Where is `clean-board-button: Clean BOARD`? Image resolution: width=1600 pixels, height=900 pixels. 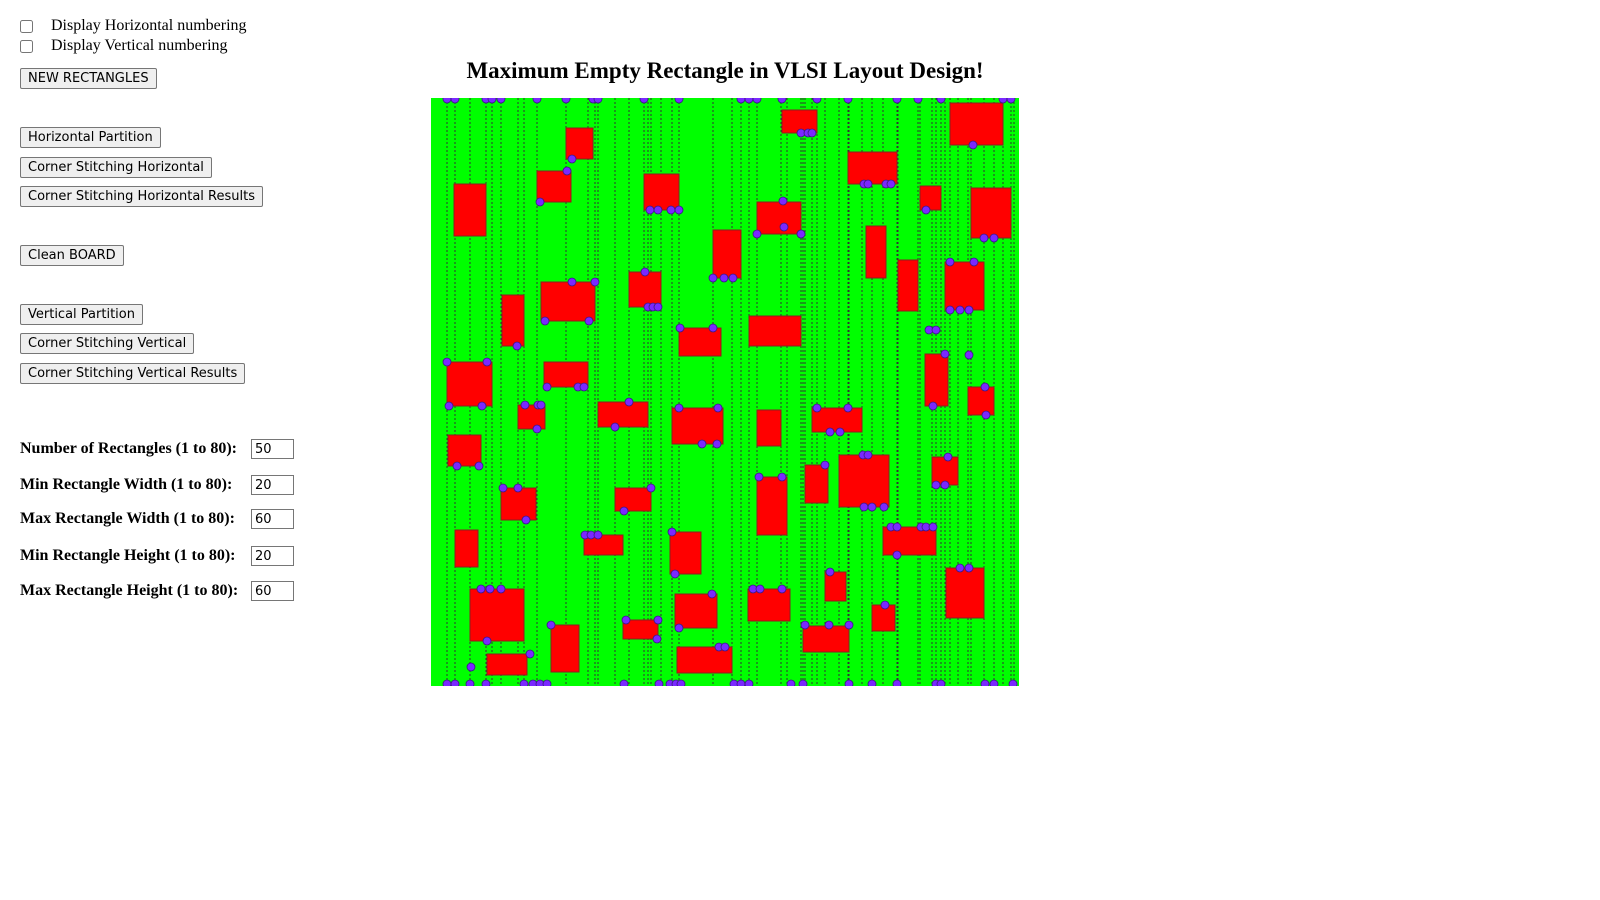 clean-board-button: Clean BOARD is located at coordinates (72, 255).